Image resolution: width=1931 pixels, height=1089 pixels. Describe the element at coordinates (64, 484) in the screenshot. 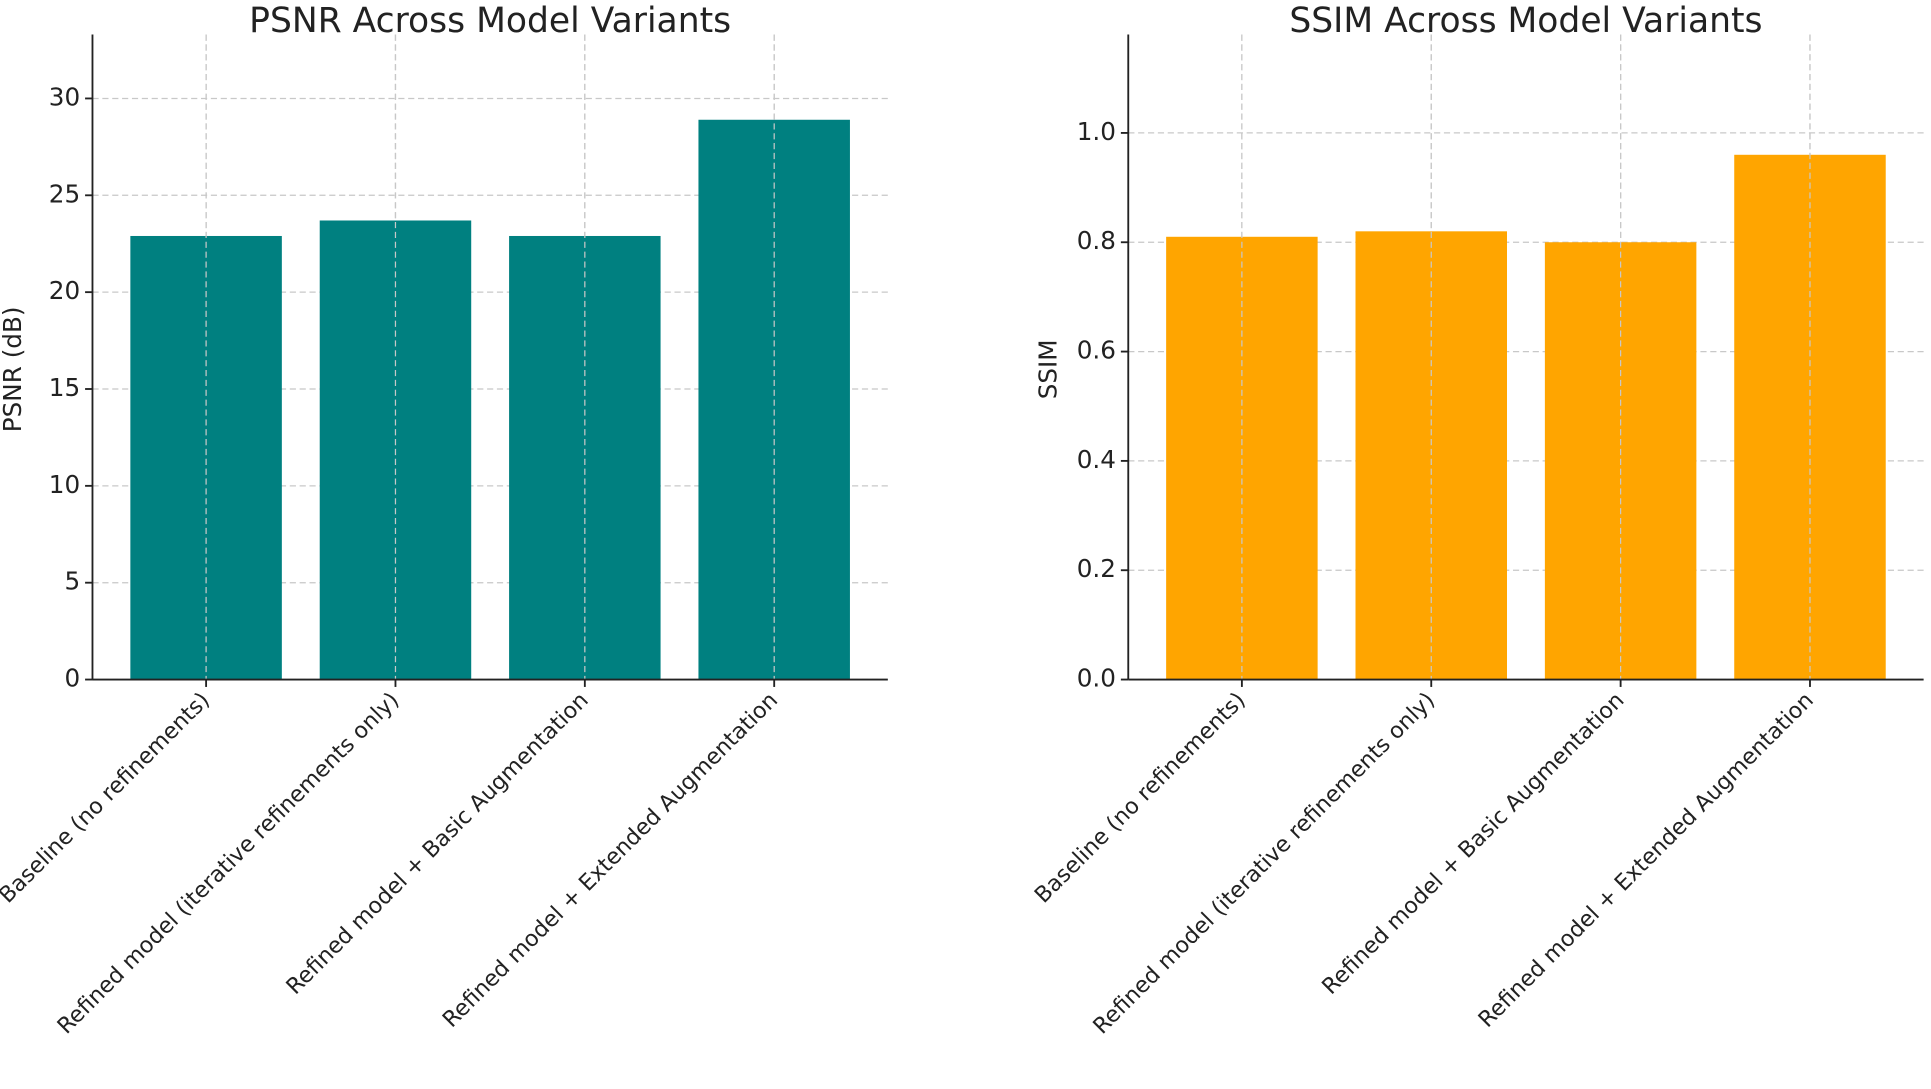

I see `y-tick-label: 10` at that location.